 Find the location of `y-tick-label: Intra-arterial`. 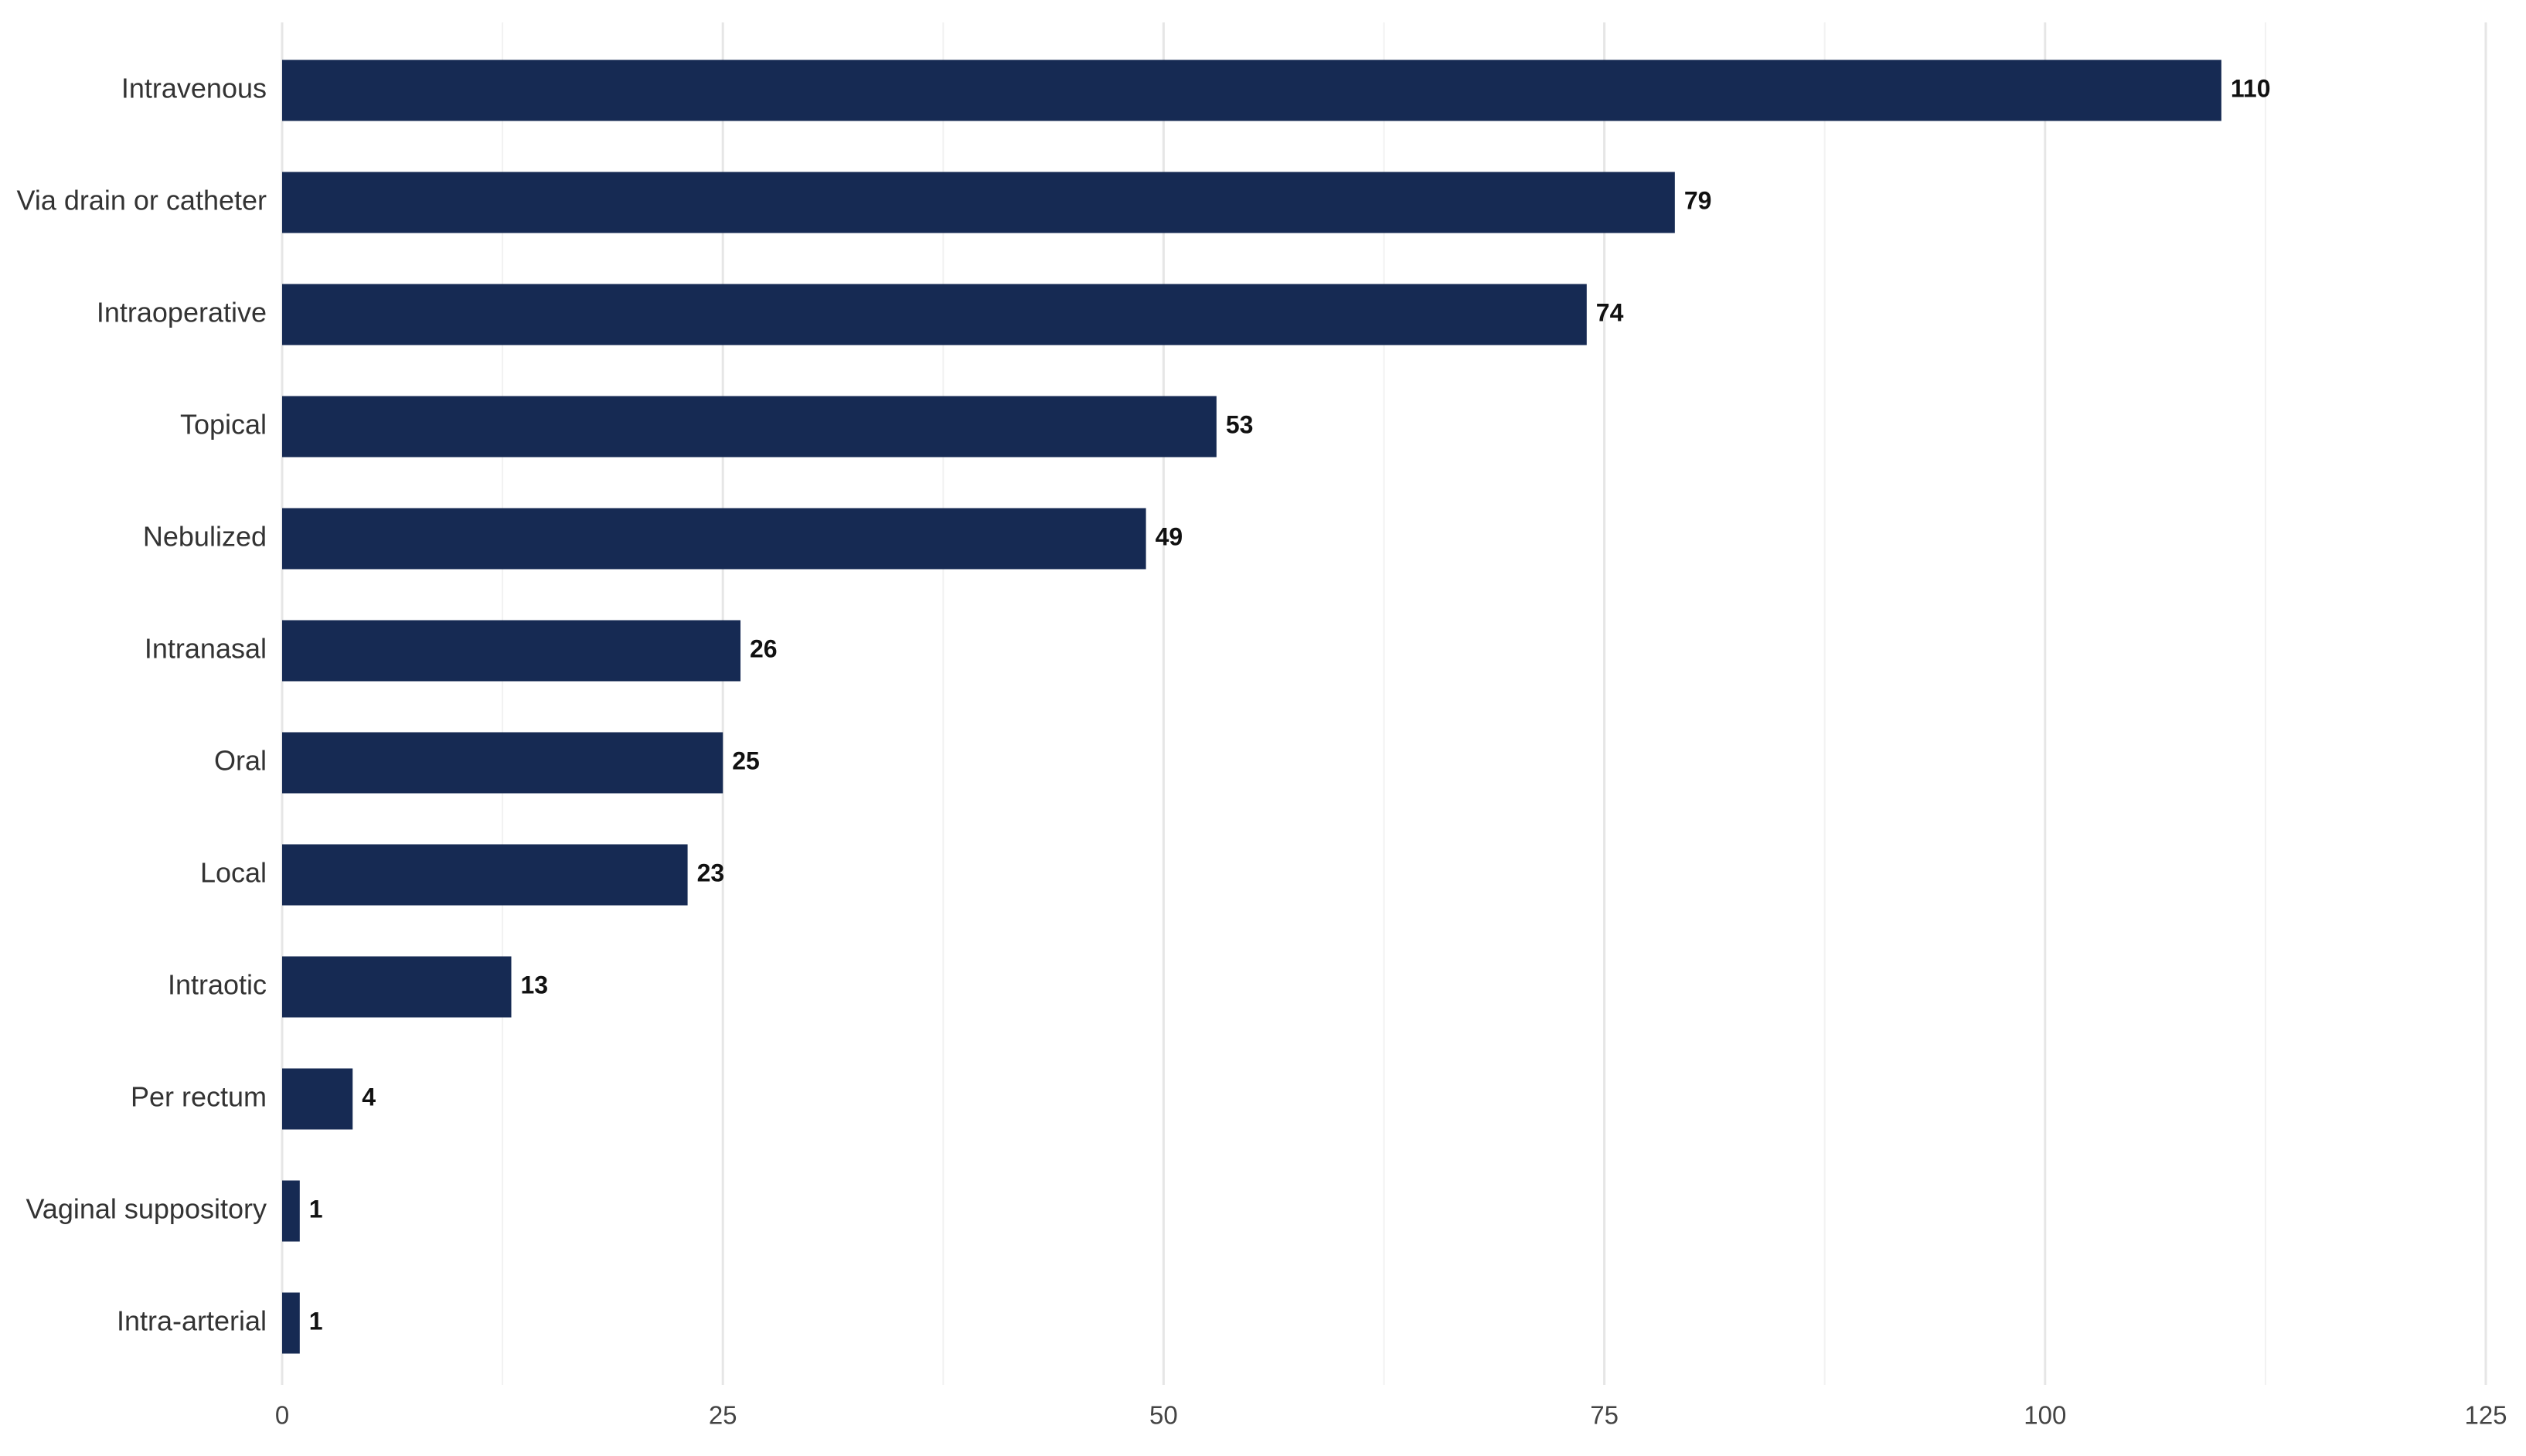

y-tick-label: Intra-arterial is located at coordinates (192, 1321).